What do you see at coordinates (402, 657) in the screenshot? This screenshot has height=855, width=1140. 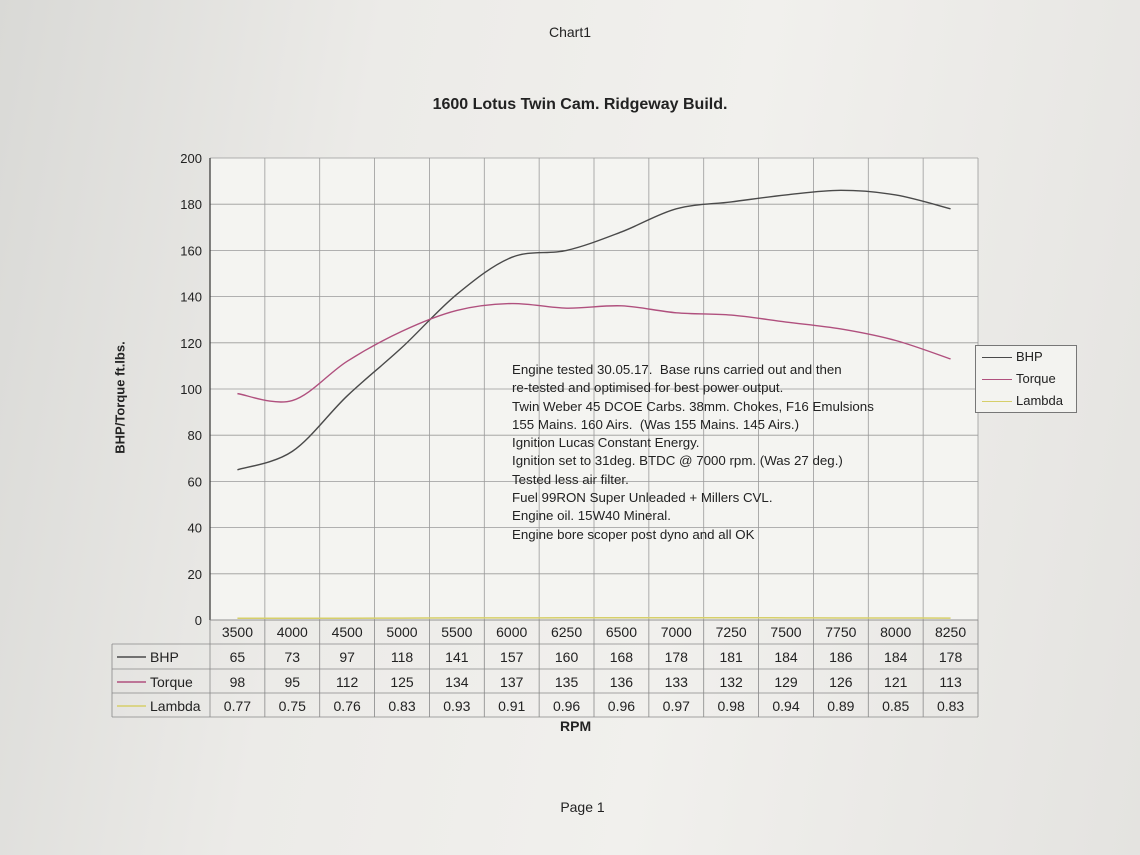 I see `table-cell: 118` at bounding box center [402, 657].